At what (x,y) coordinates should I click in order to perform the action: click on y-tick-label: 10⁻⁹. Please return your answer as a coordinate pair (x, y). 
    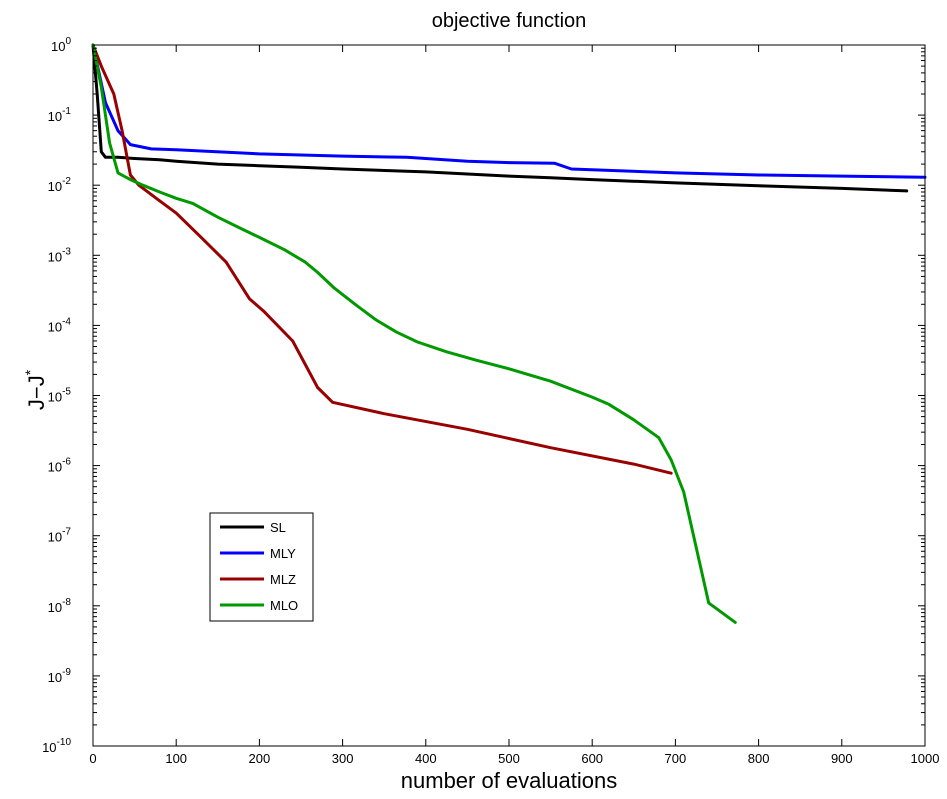
    Looking at the image, I should click on (60, 676).